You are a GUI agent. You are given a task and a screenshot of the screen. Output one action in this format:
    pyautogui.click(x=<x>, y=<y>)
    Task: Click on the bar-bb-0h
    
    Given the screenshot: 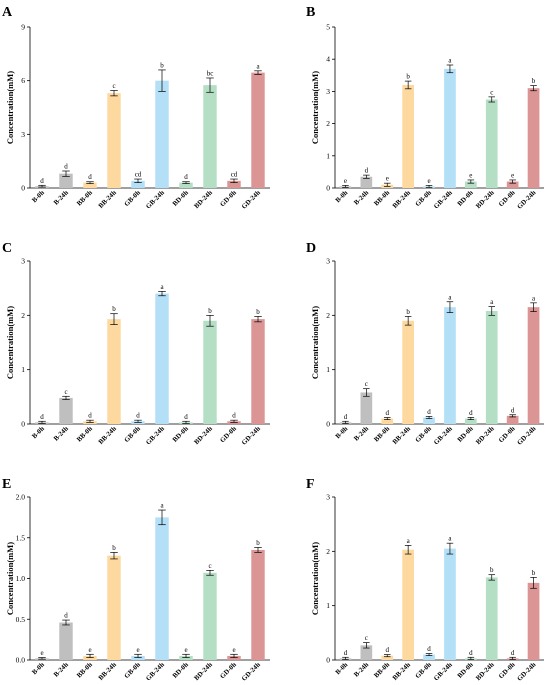 What is the action you would take?
    pyautogui.click(x=387, y=421)
    